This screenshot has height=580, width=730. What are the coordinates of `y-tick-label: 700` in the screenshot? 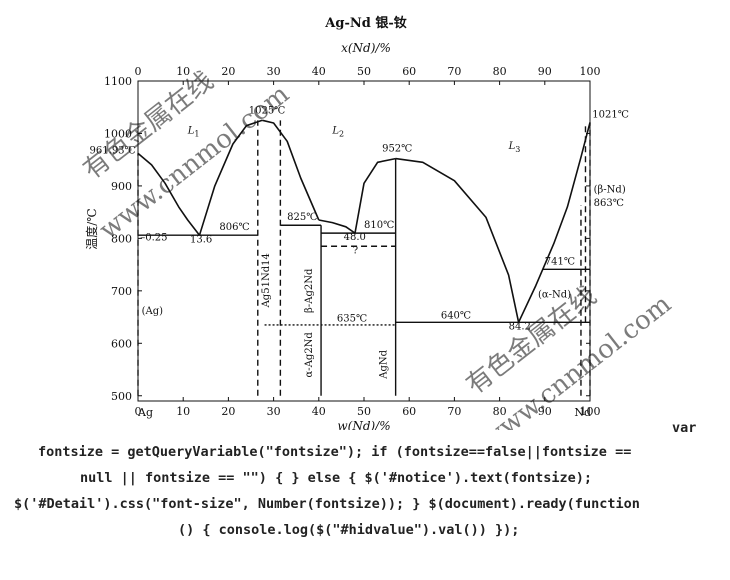 It's located at (121, 291).